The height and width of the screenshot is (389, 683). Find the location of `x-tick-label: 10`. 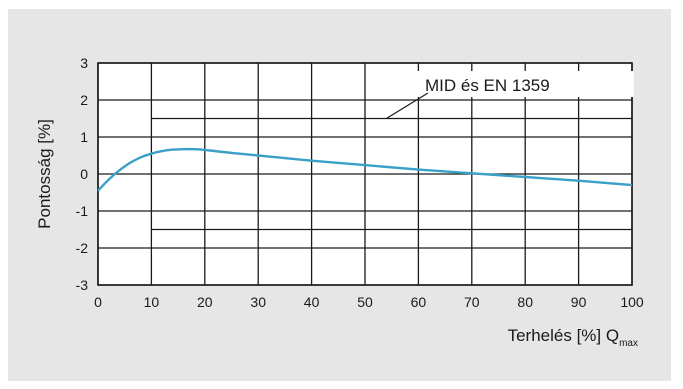

x-tick-label: 10 is located at coordinates (152, 302).